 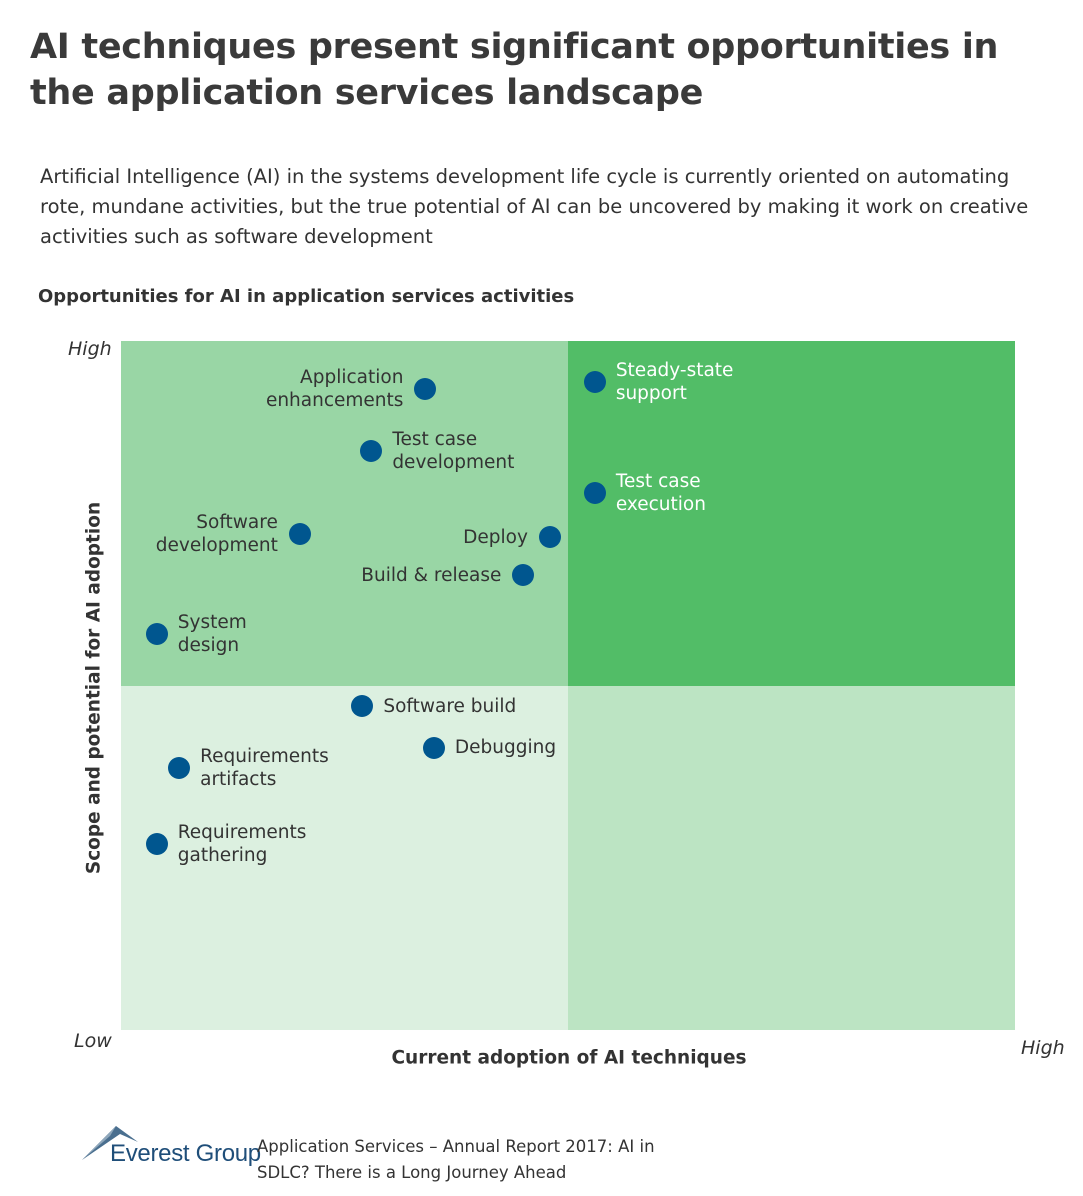 What do you see at coordinates (222, 855) in the screenshot?
I see `point-label-line: gathering` at bounding box center [222, 855].